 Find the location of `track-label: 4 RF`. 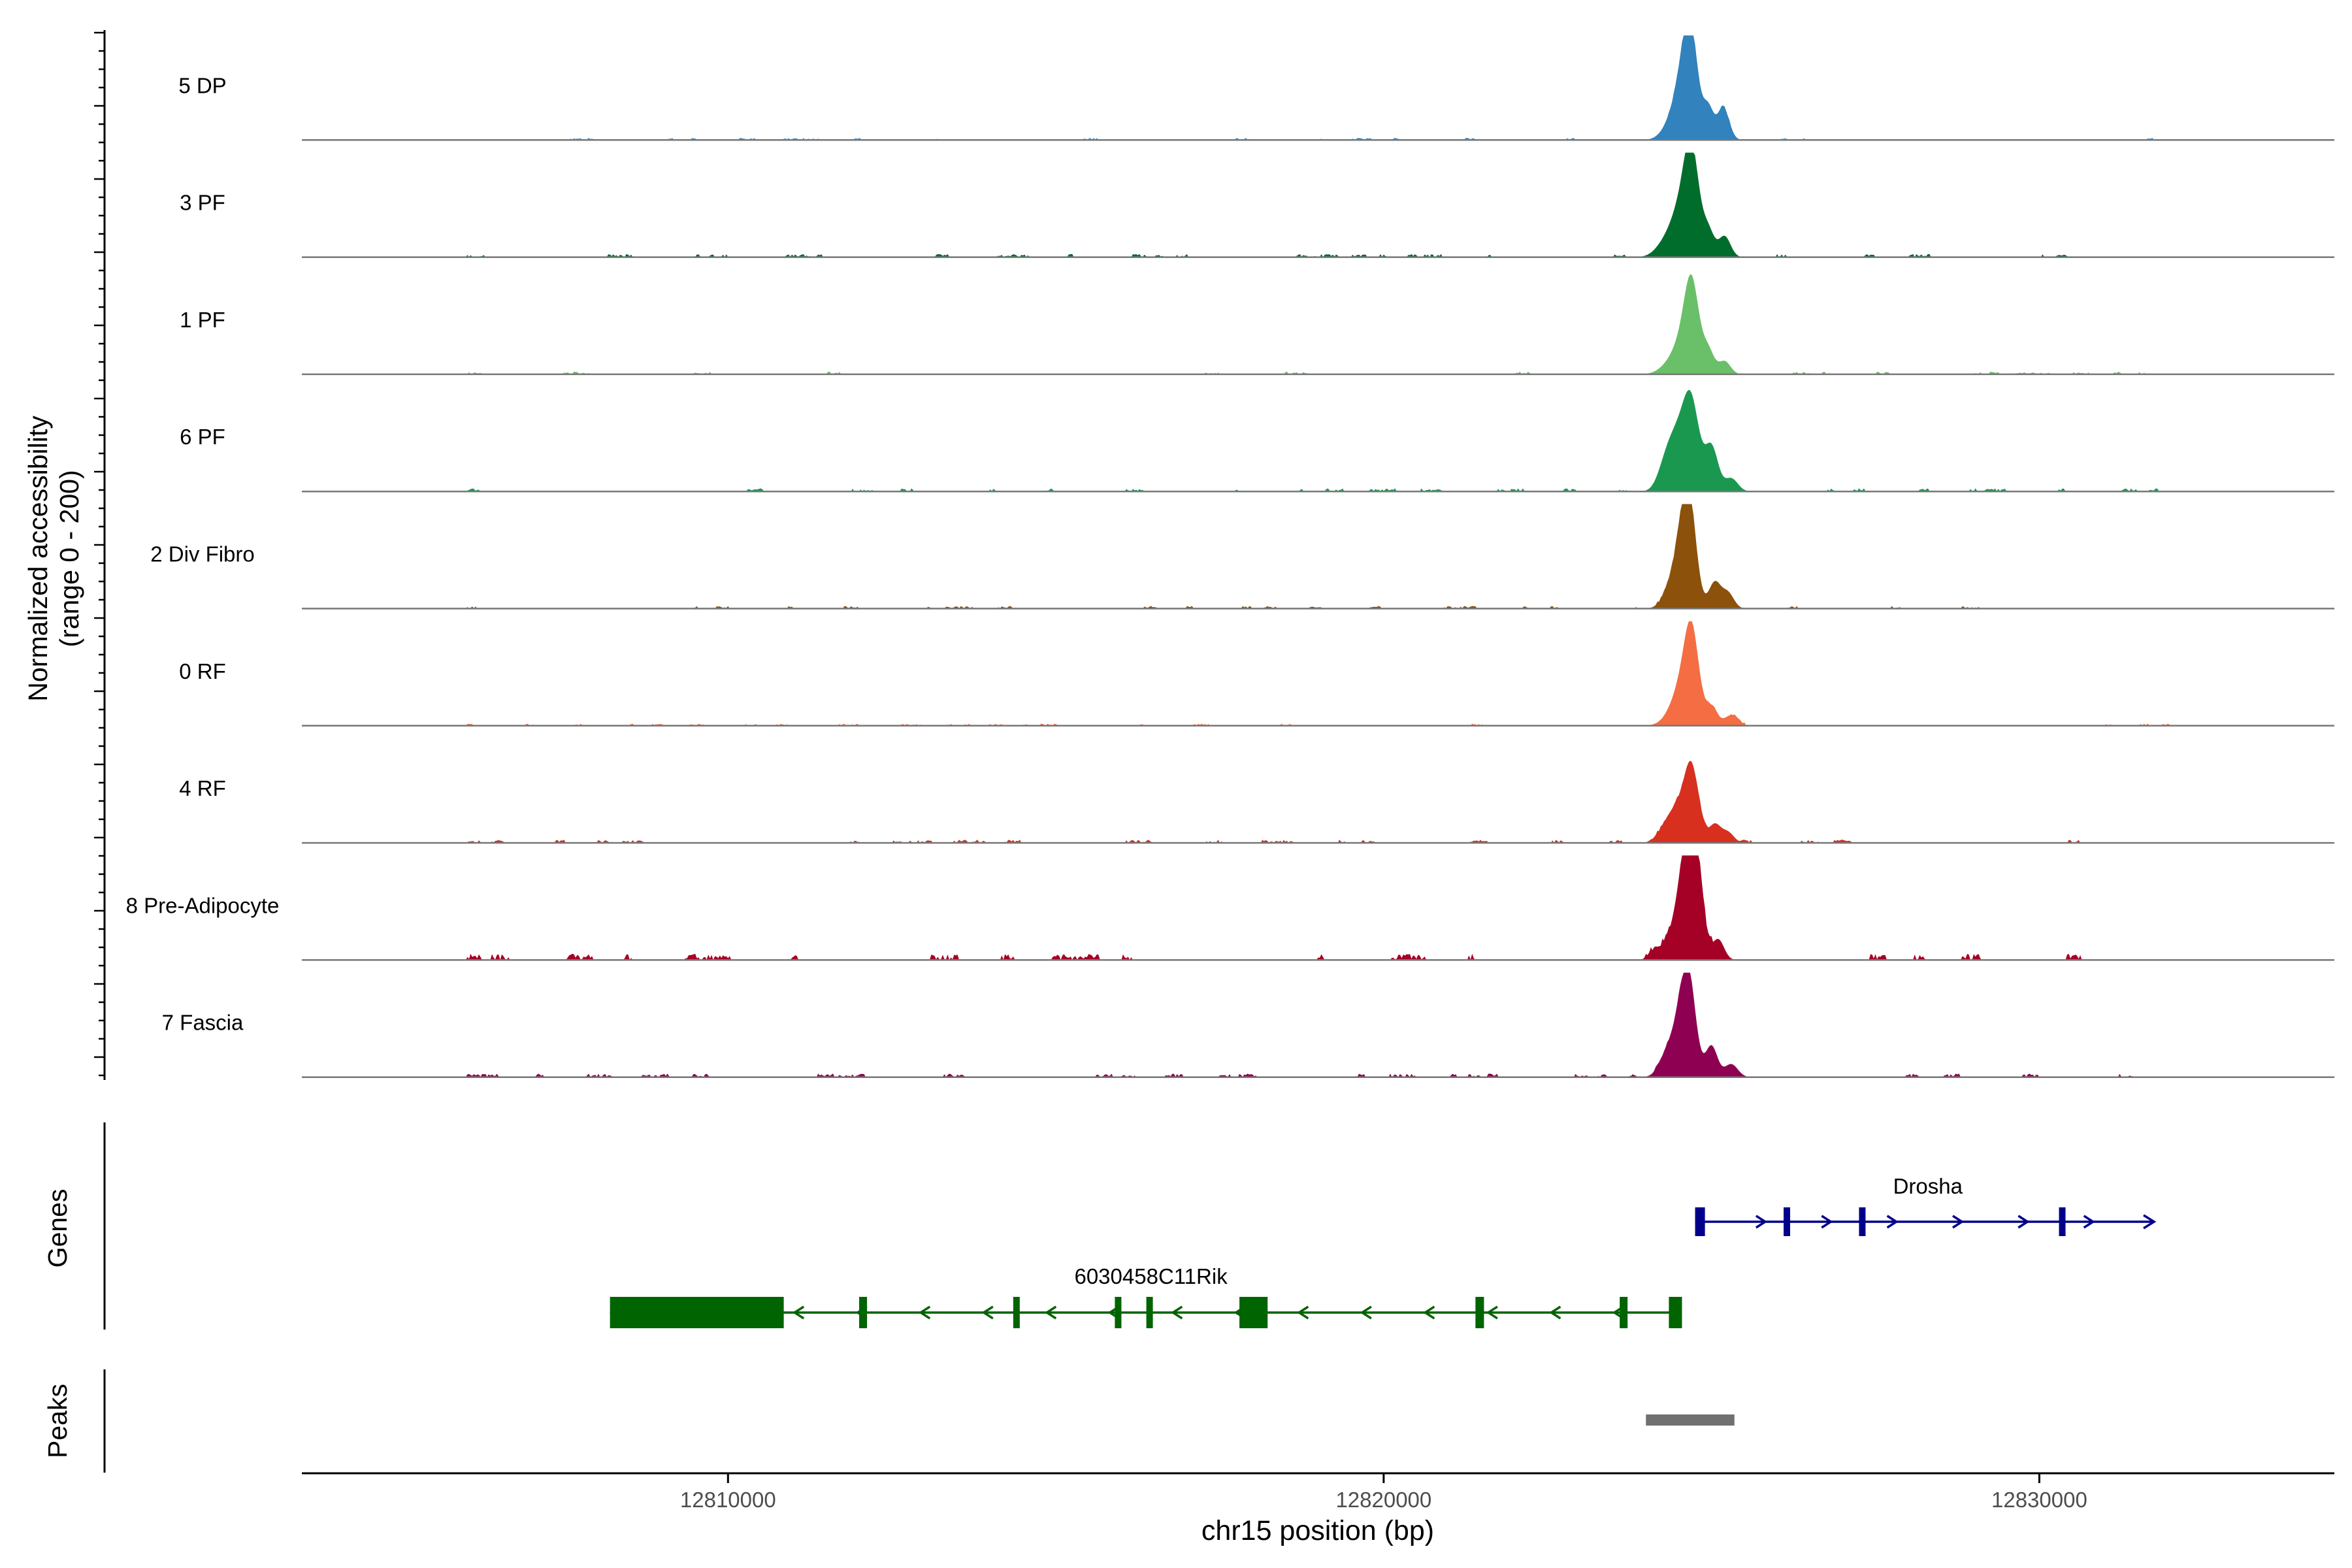

track-label: 4 RF is located at coordinates (202, 788).